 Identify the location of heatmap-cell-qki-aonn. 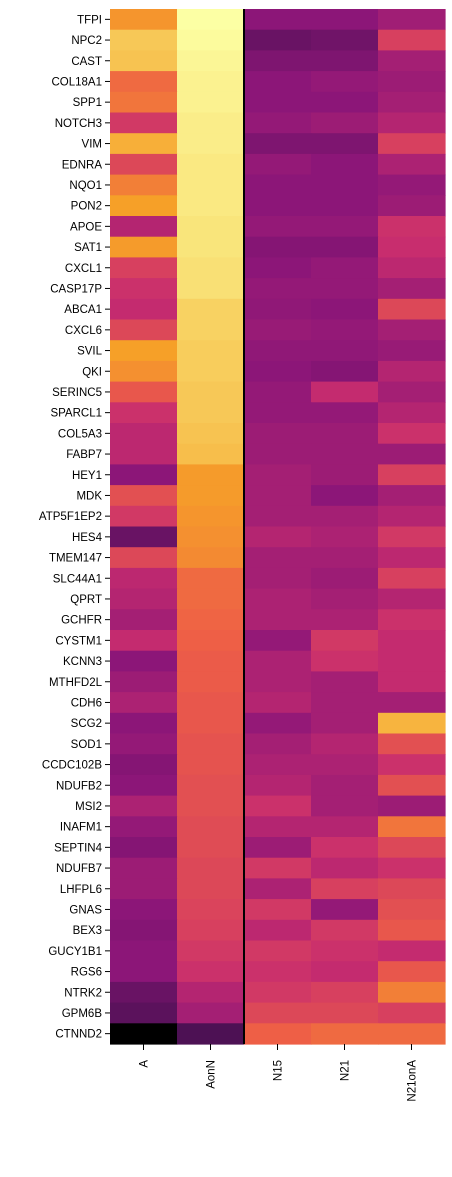
(211, 371).